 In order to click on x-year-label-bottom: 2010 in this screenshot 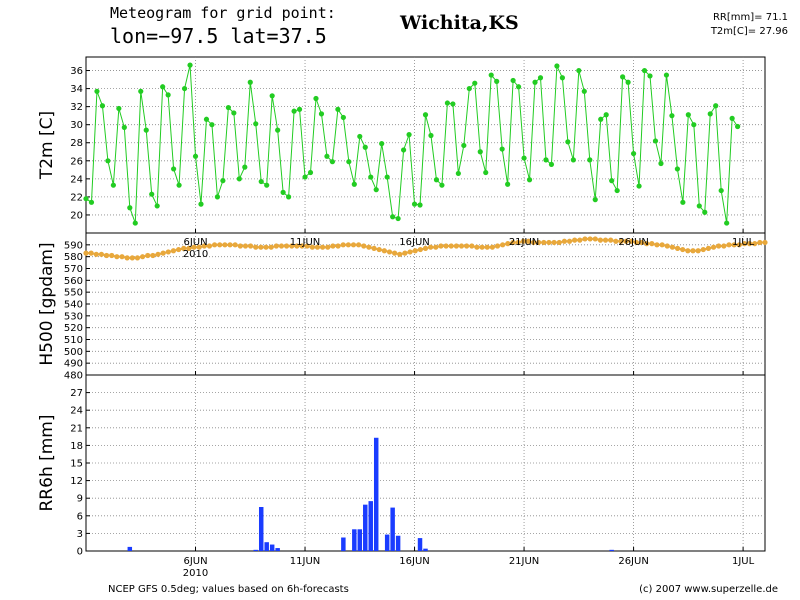, I will do `click(195, 573)`.